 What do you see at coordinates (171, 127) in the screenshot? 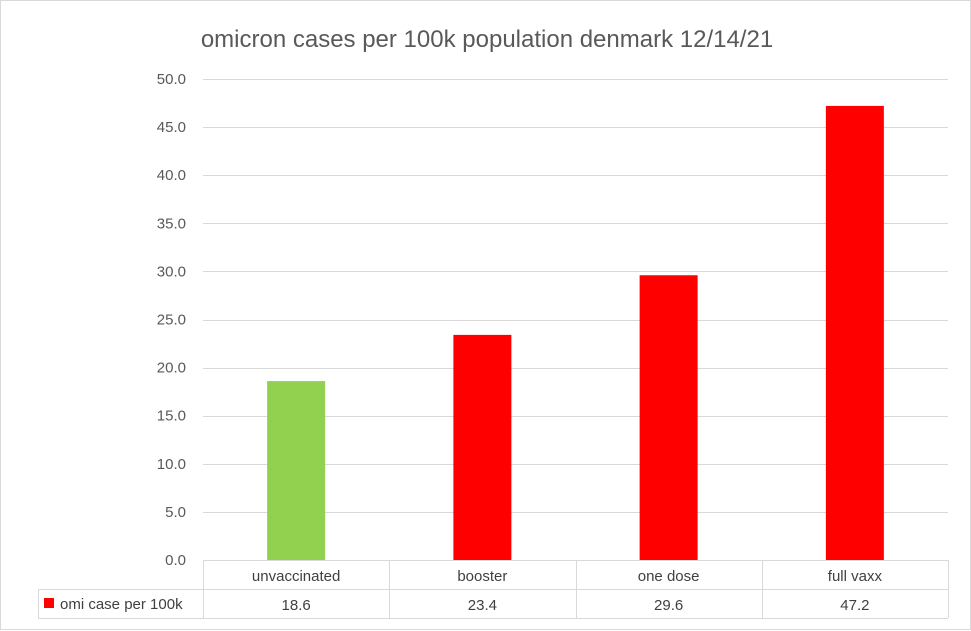
I see `y-tick-label: 45.0` at bounding box center [171, 127].